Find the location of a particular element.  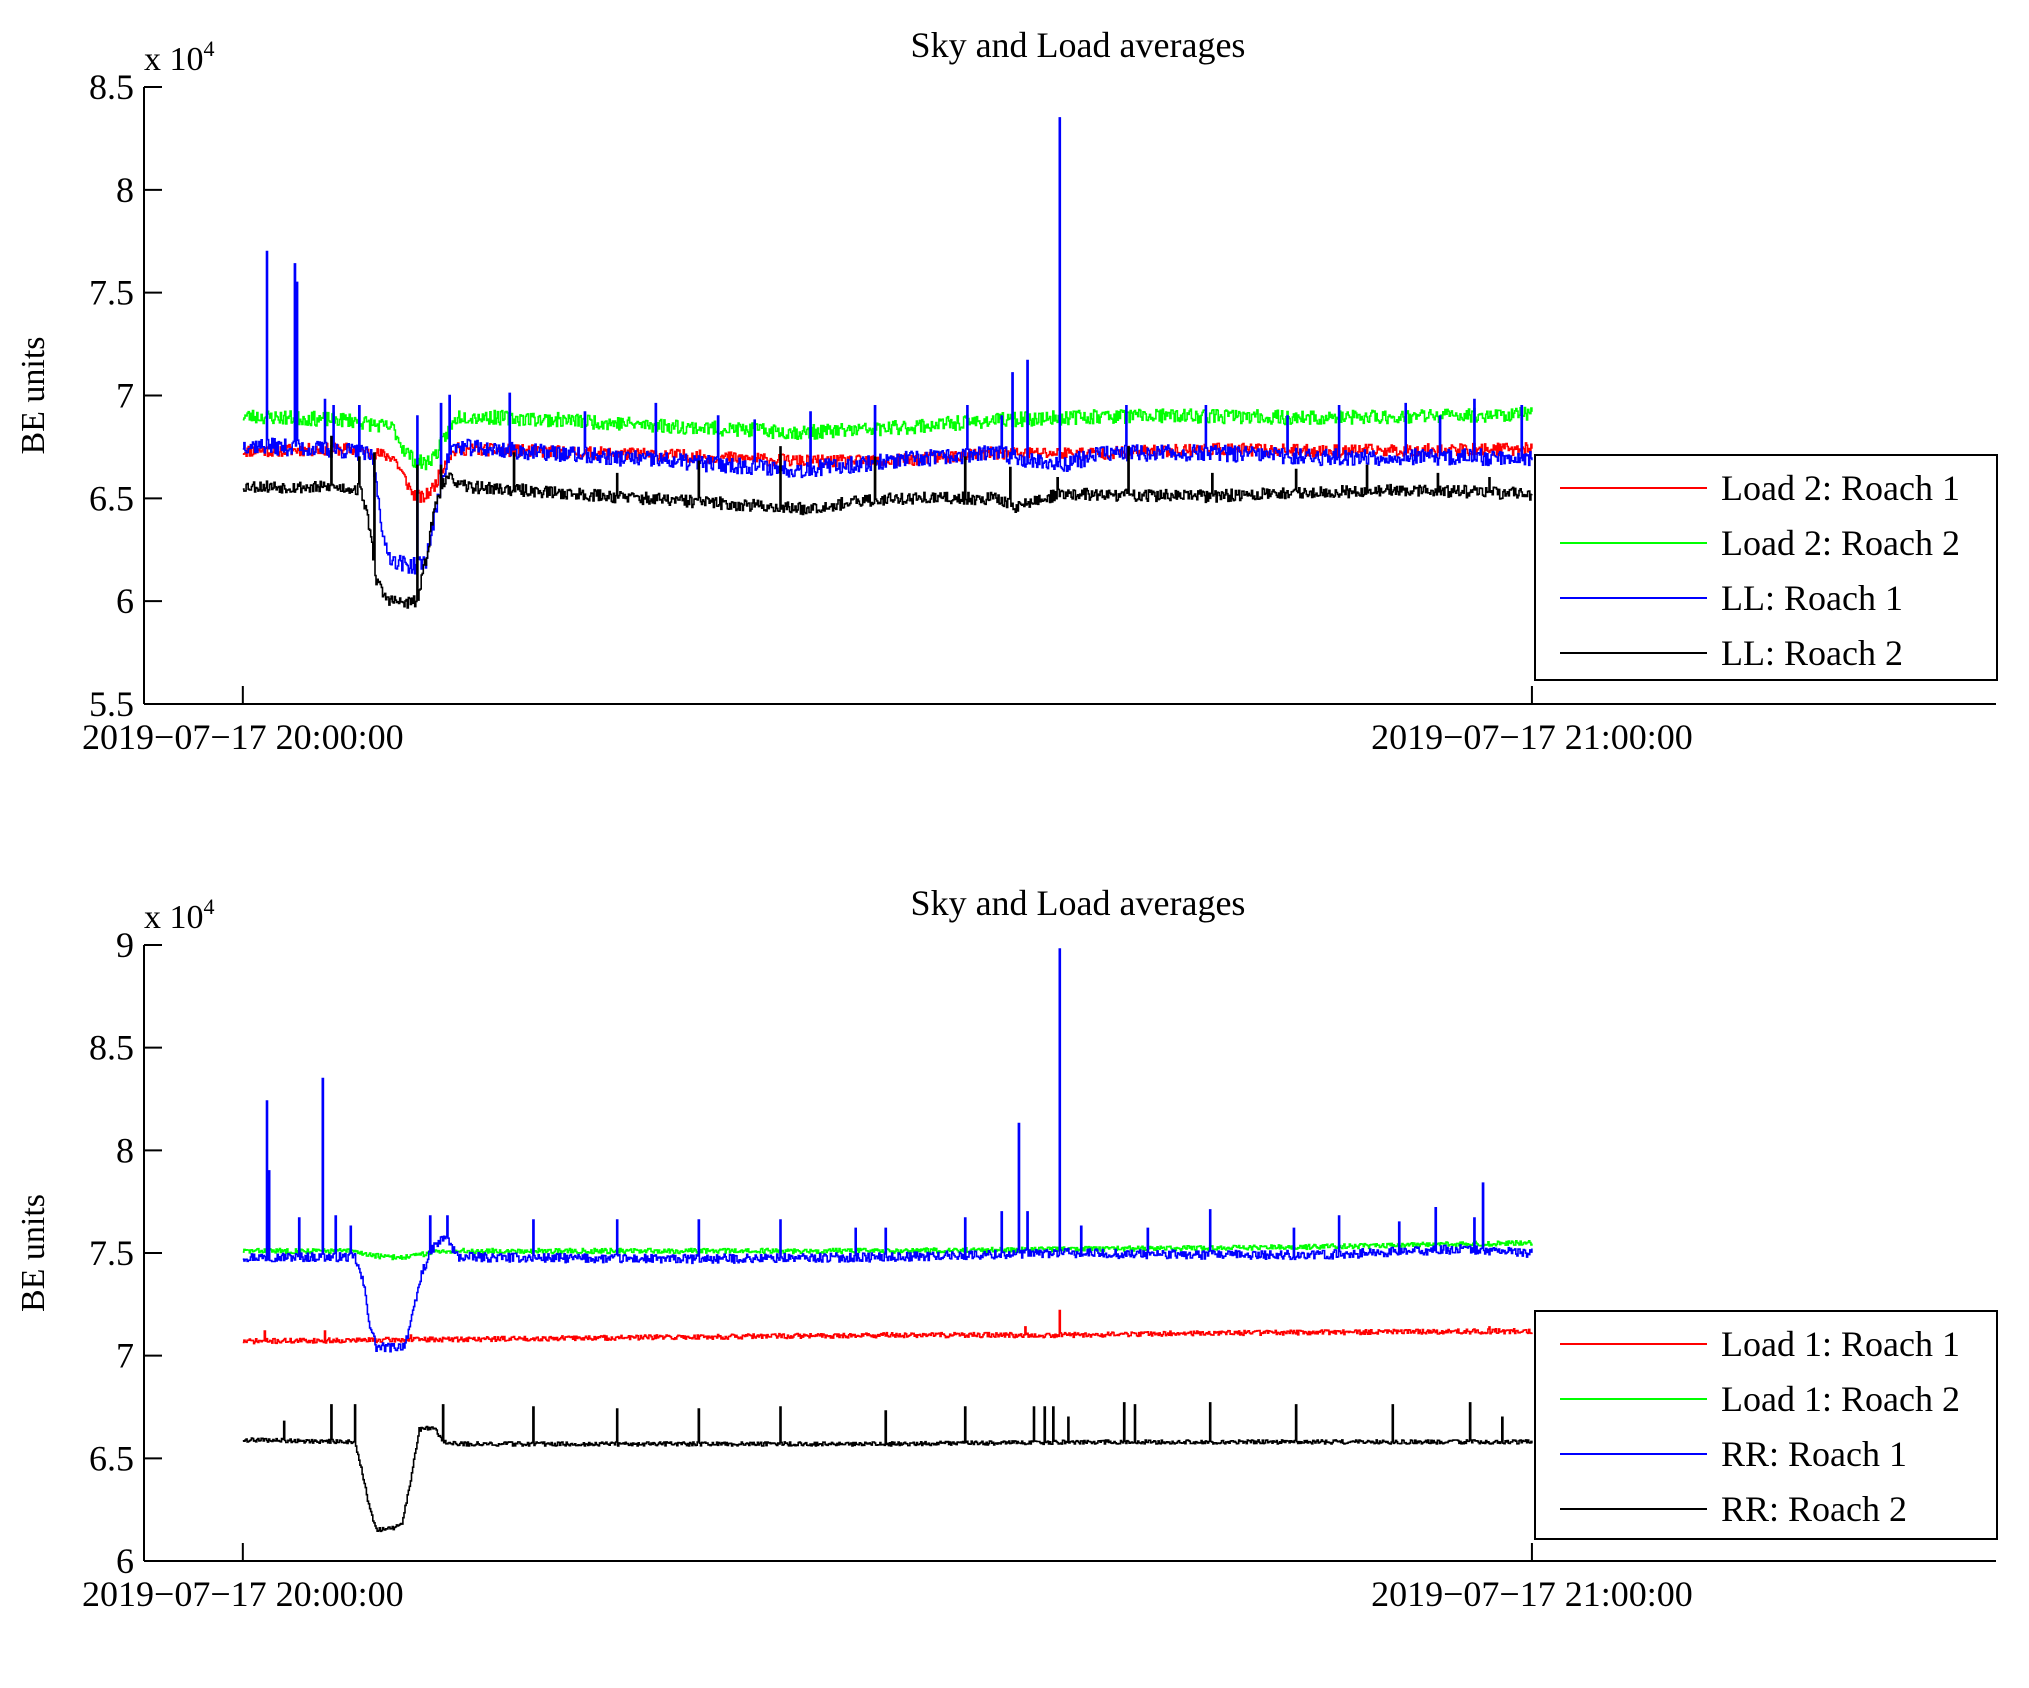

legend-entry-label: Load 1: Roach 2 is located at coordinates (1840, 1399).